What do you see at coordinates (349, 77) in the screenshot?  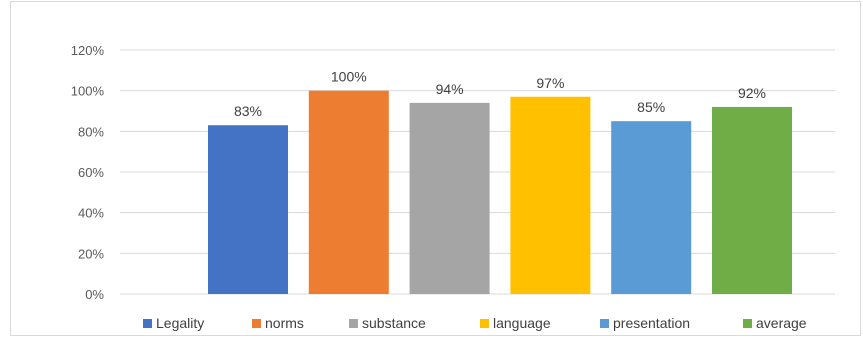 I see `data-label: 100%` at bounding box center [349, 77].